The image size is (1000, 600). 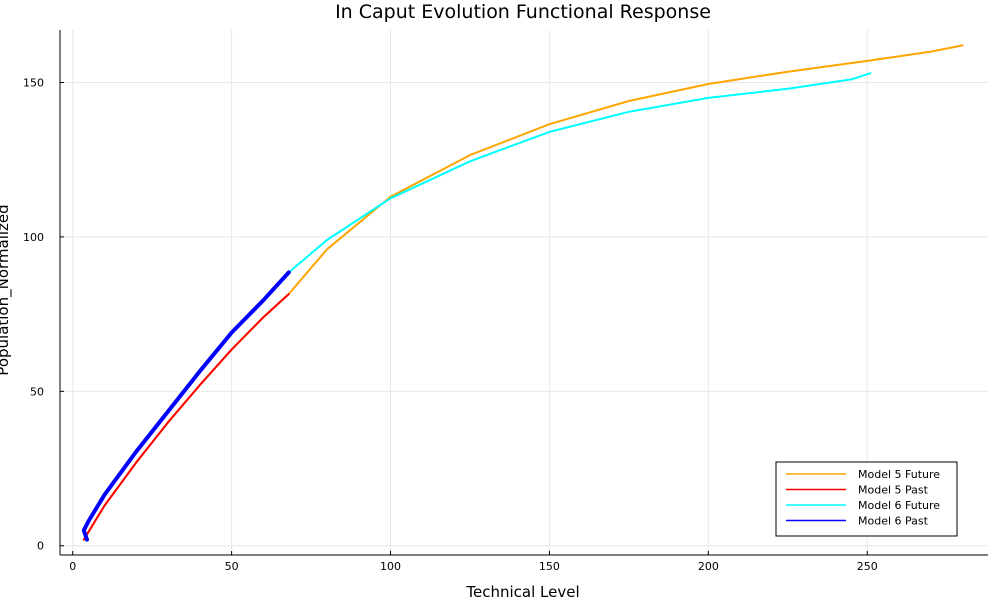 What do you see at coordinates (893, 490) in the screenshot?
I see `legend-label-model-5-past: Model 5 Past` at bounding box center [893, 490].